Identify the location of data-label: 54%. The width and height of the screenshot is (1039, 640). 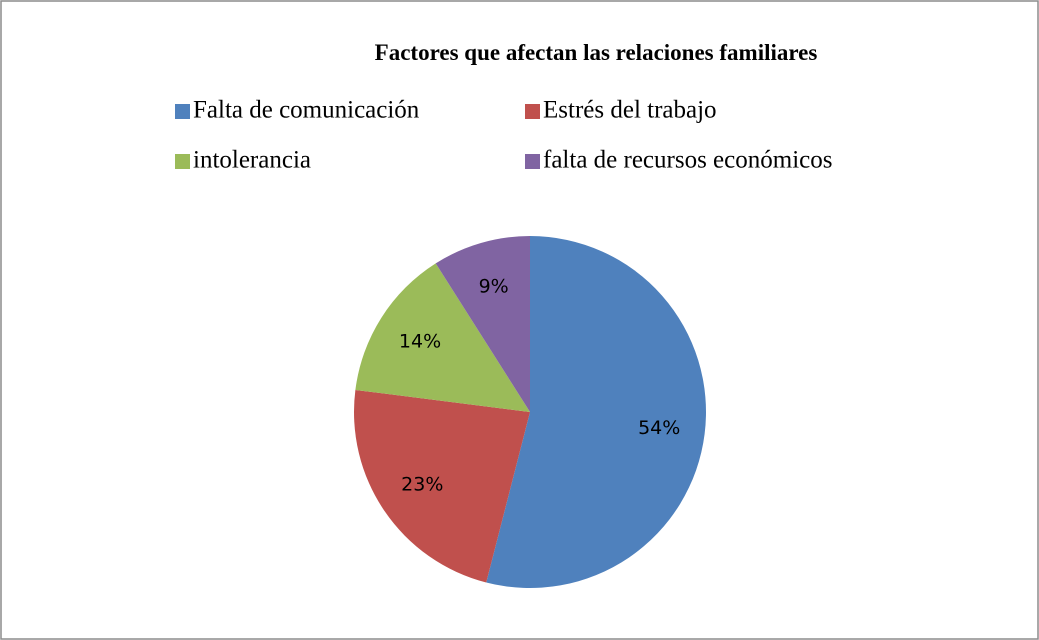
(659, 428).